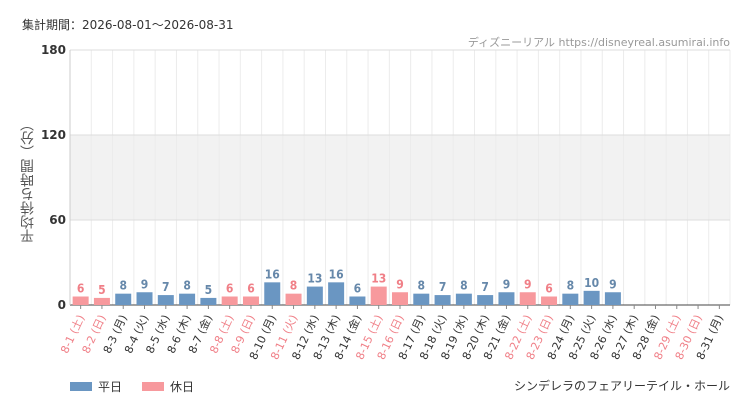 Image resolution: width=750 pixels, height=410 pixels. Describe the element at coordinates (182, 387) in the screenshot. I see `legend-label-holiday: 休日` at that location.